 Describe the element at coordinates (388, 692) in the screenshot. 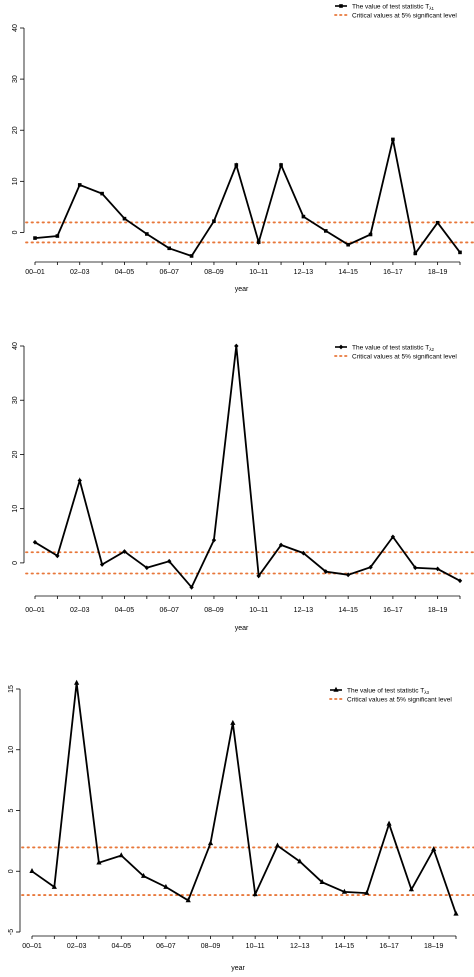

I see `legend-series-label: The value of test statistic Tλ3` at that location.